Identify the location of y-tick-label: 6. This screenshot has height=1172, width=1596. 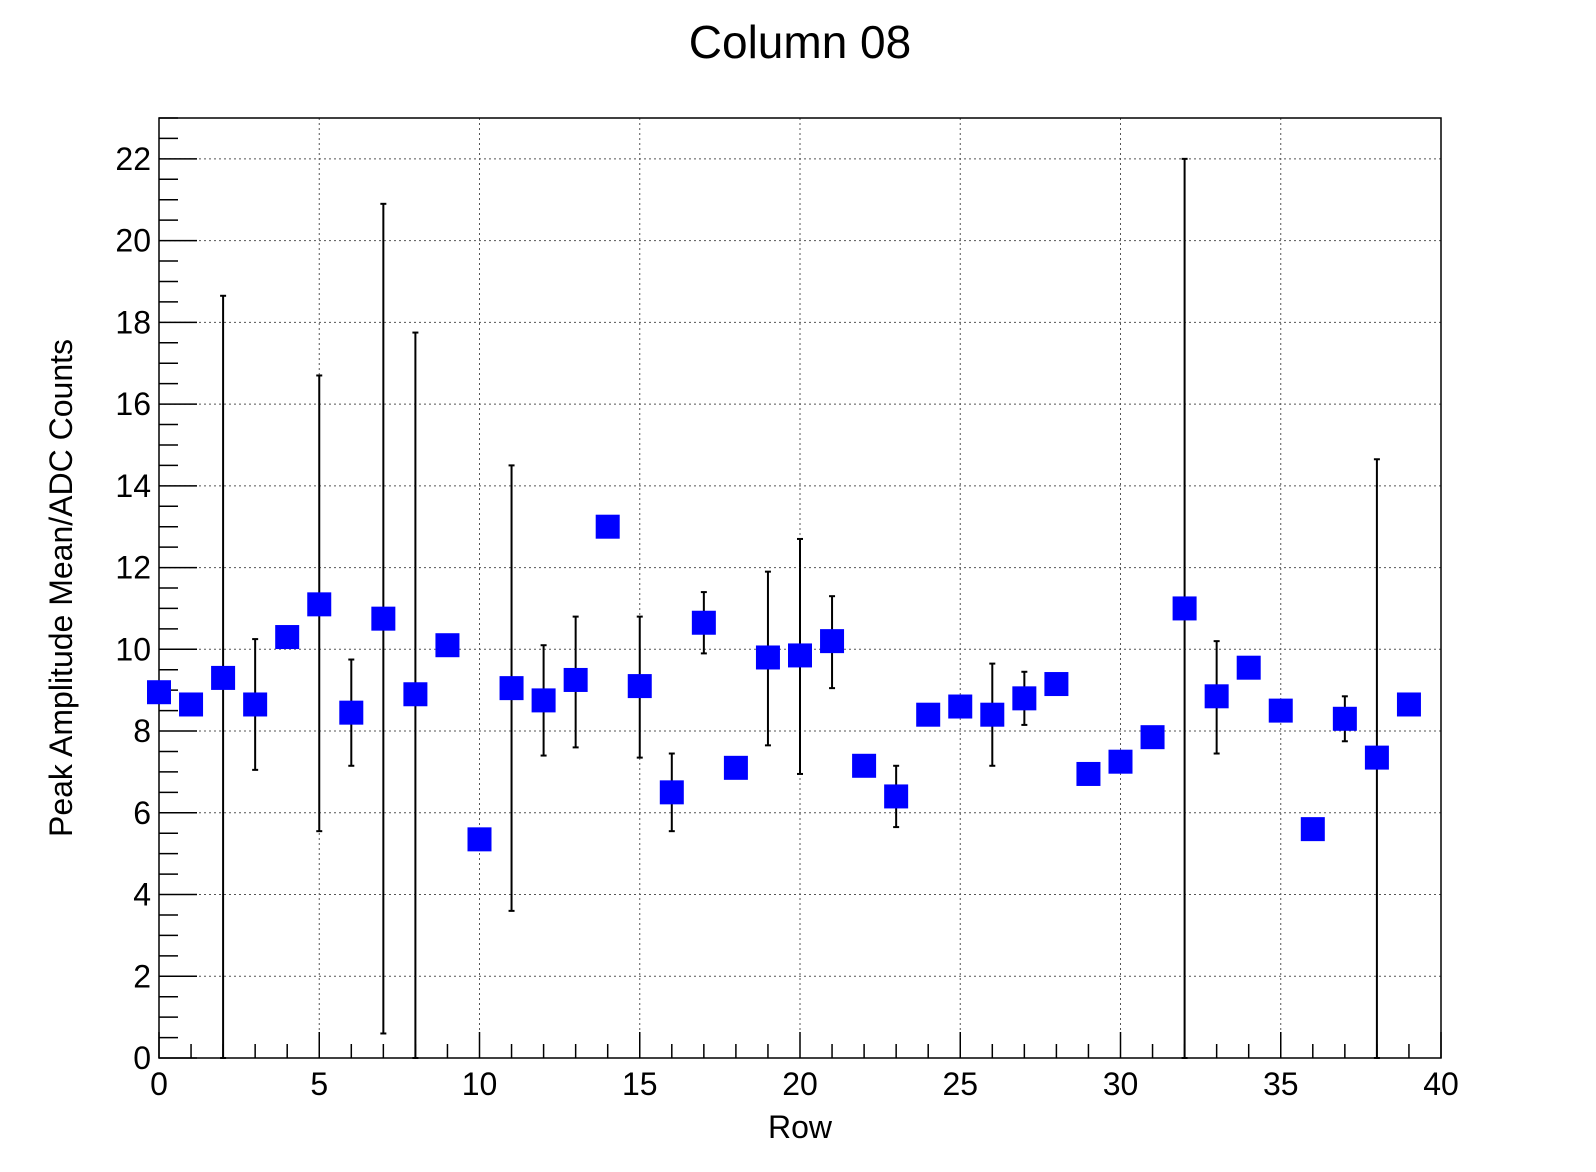
(142, 813).